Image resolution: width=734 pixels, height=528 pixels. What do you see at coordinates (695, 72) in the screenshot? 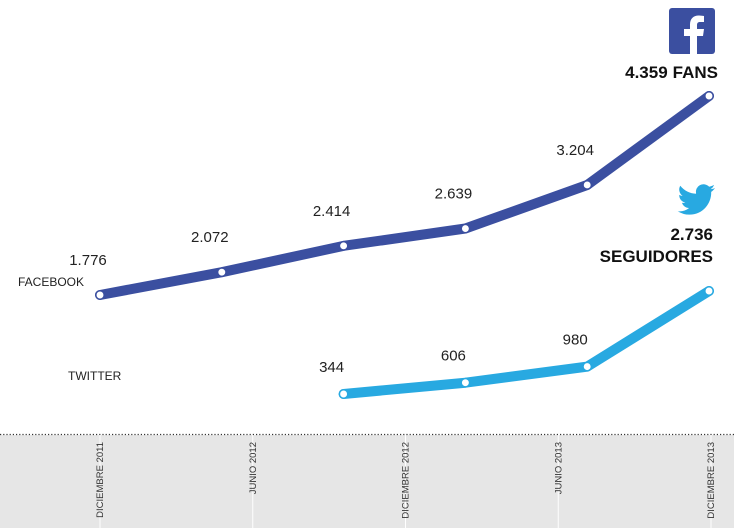
I see `end-unit: FANS` at bounding box center [695, 72].